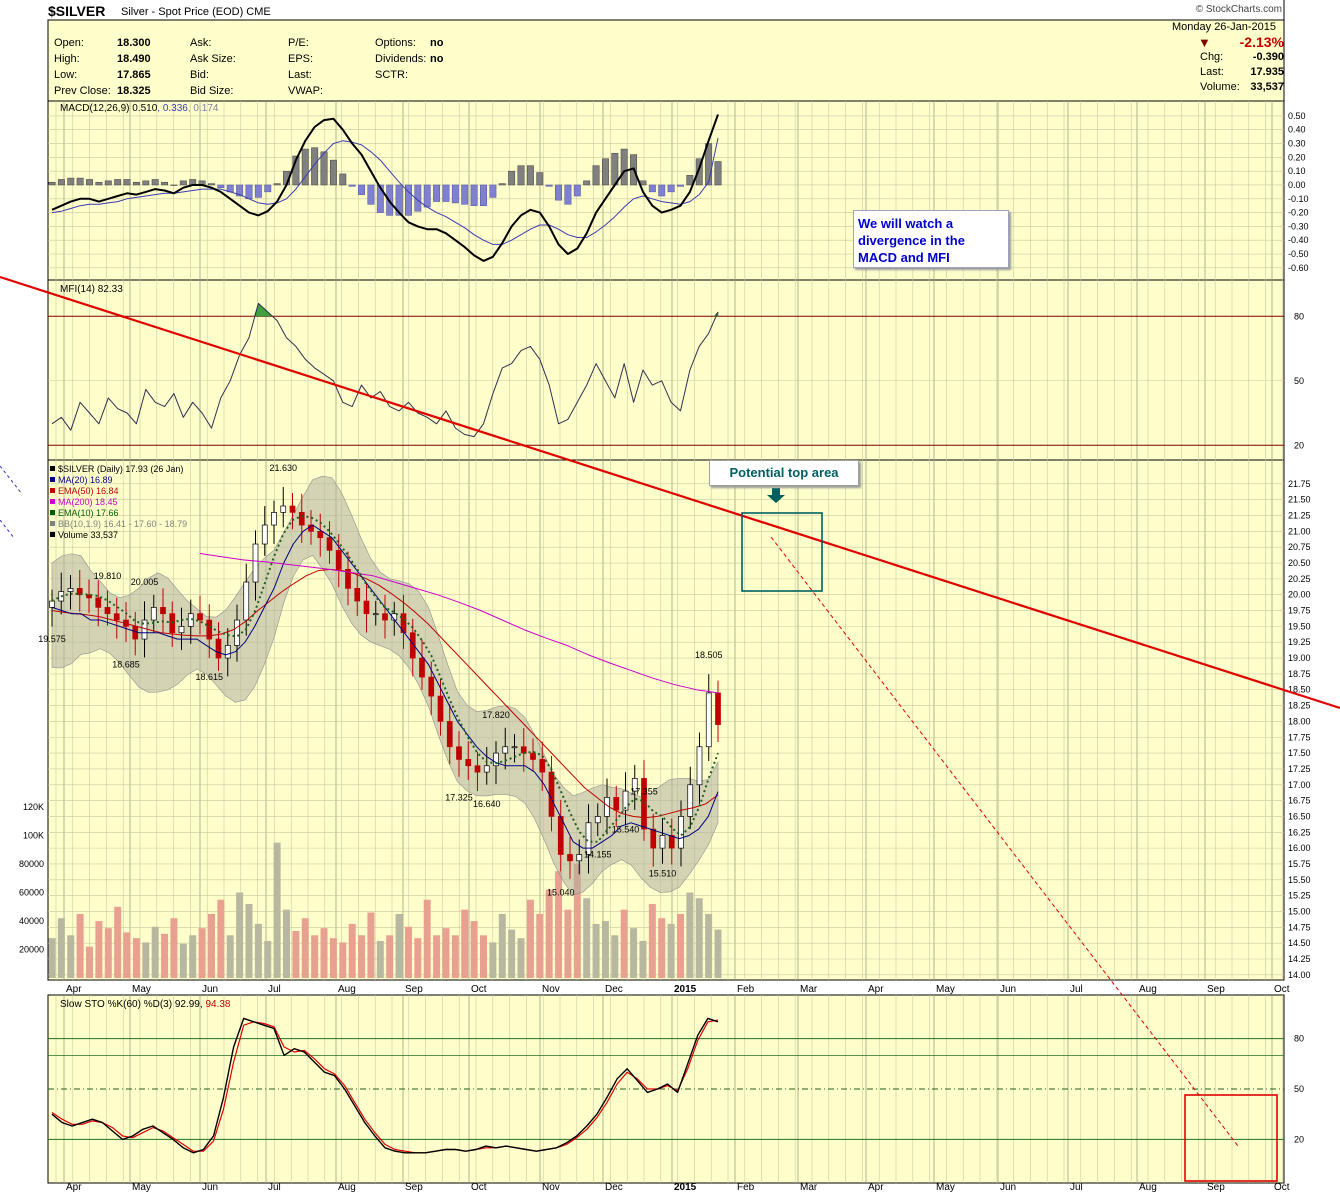 The image size is (1340, 1192). I want to click on stat-label: Chg:, so click(1212, 57).